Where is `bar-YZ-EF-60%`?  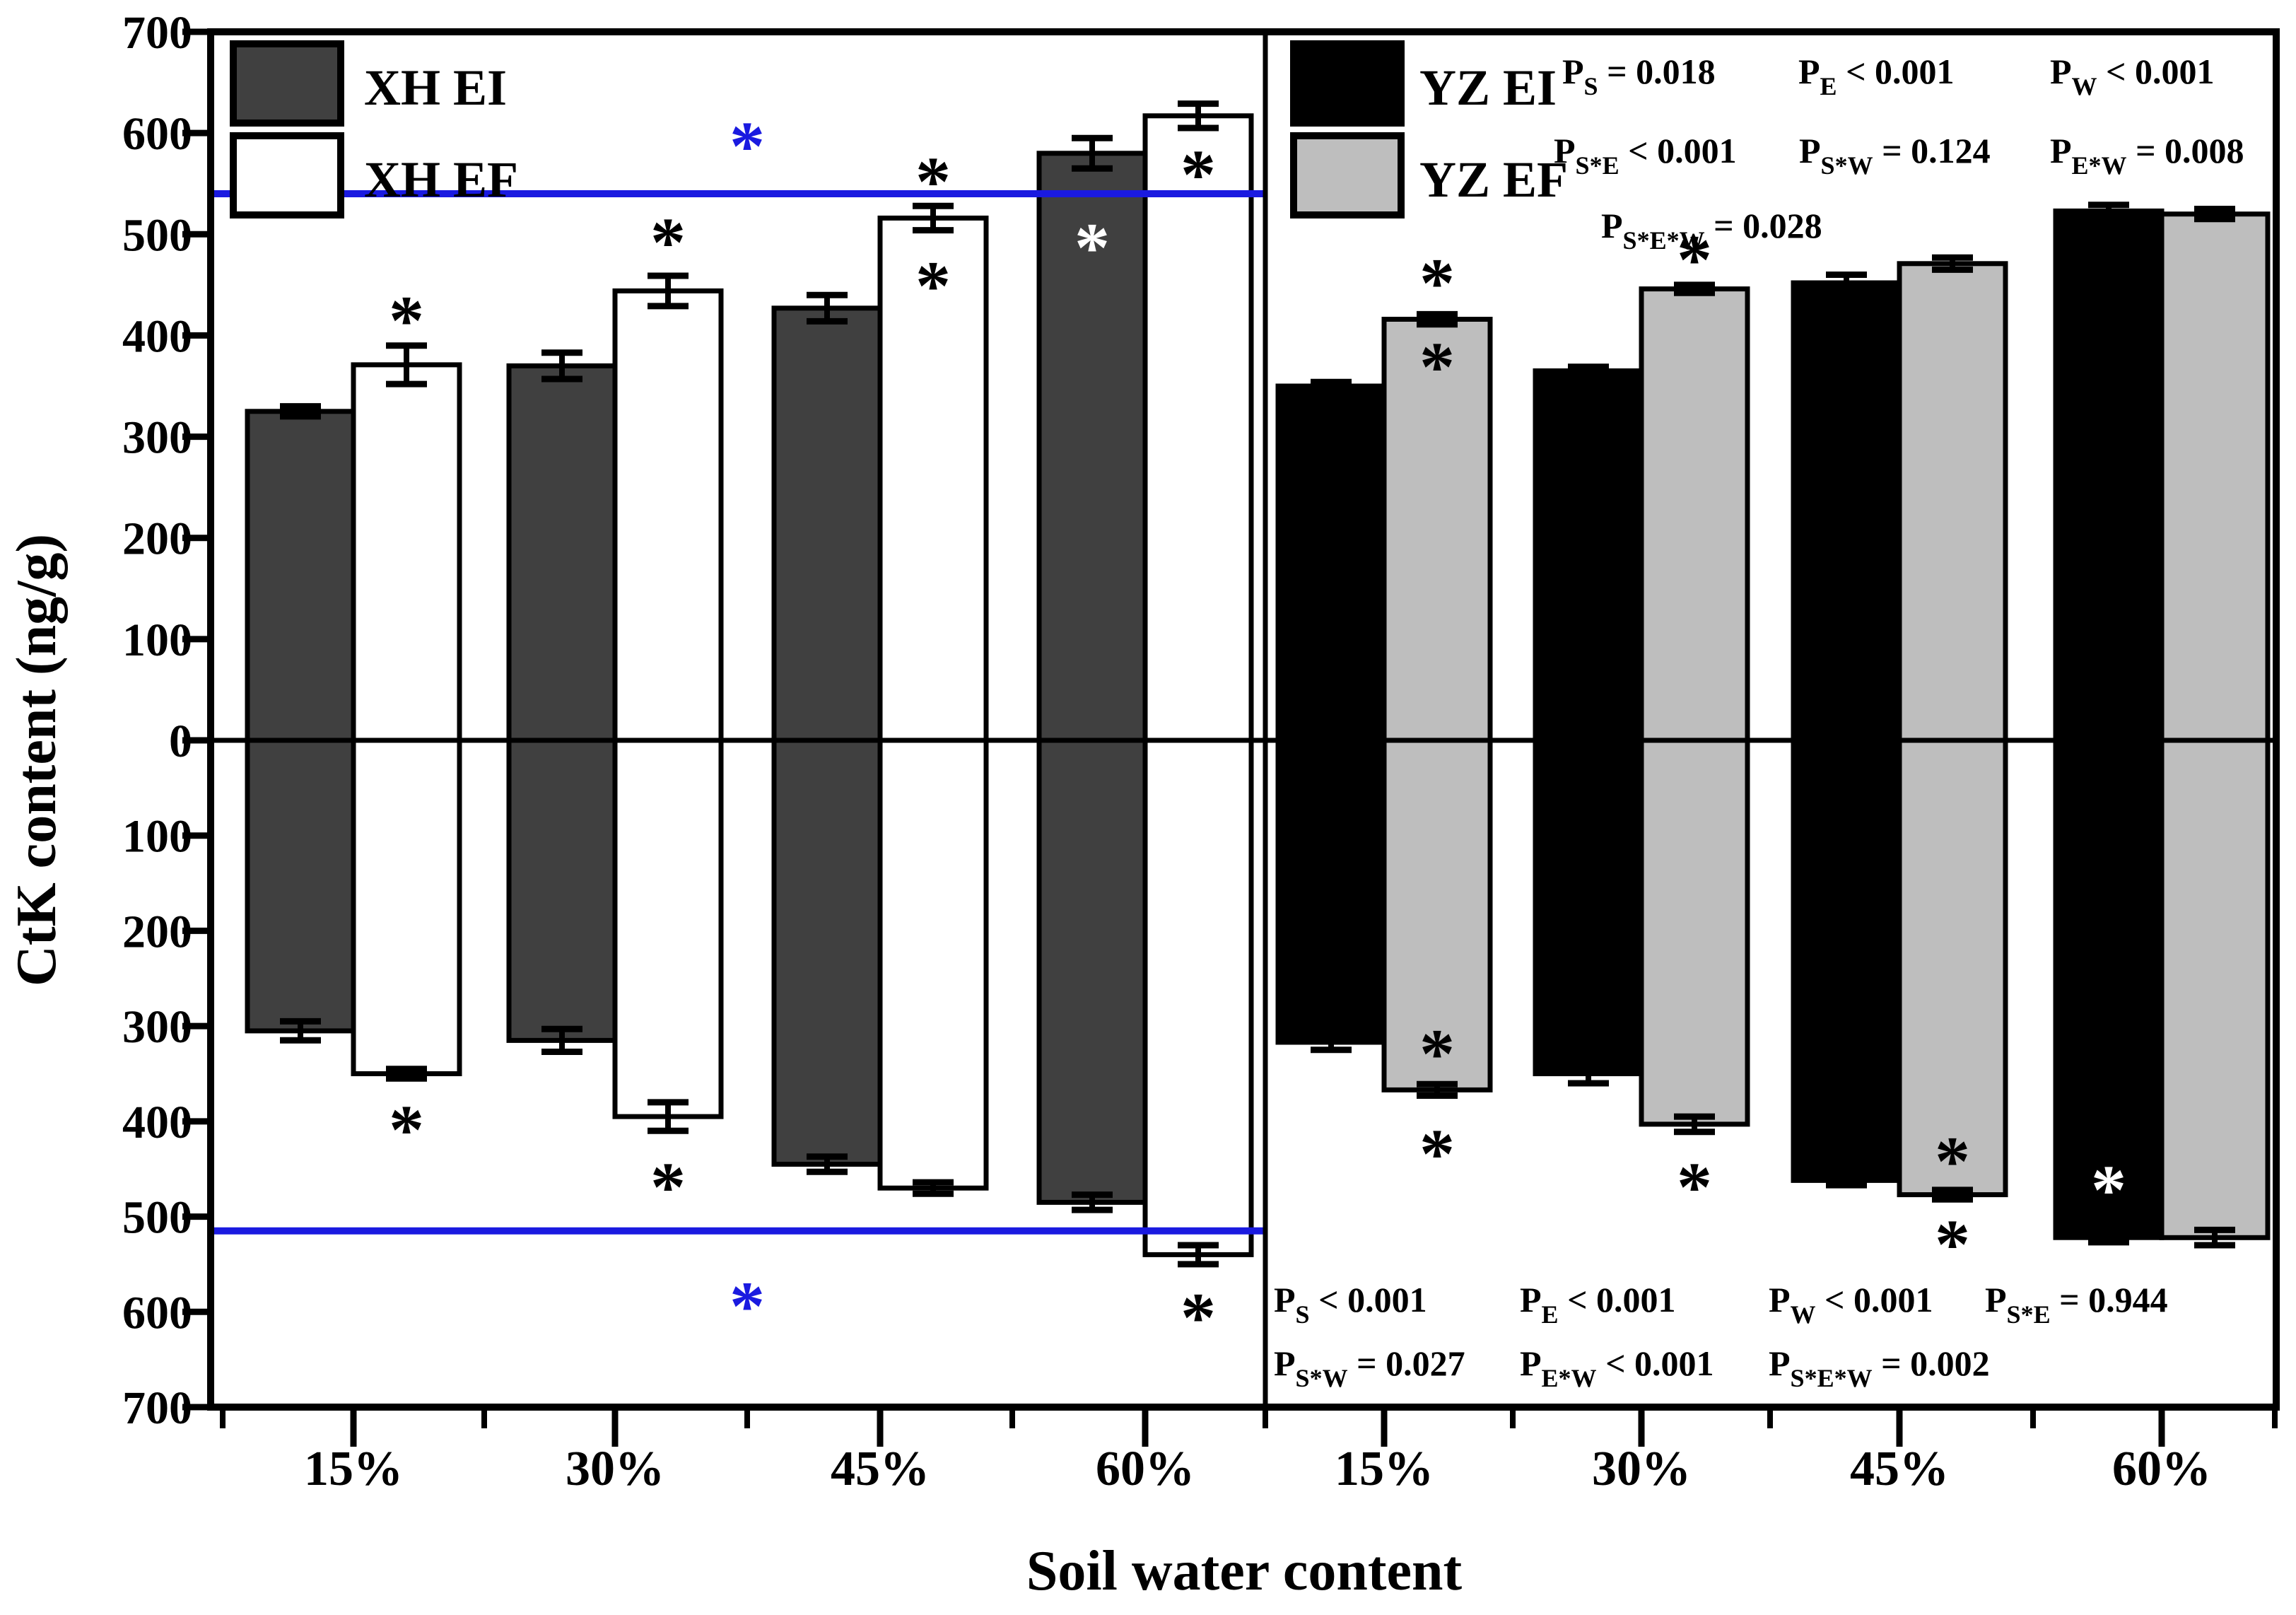 bar-YZ-EF-60% is located at coordinates (2215, 726).